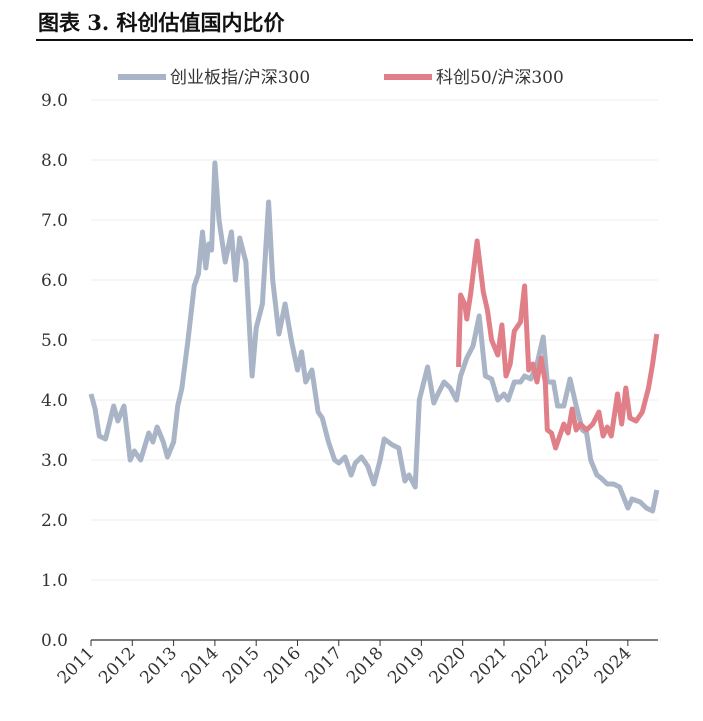 The image size is (703, 721). I want to click on x-tick-label: 2012, so click(117, 665).